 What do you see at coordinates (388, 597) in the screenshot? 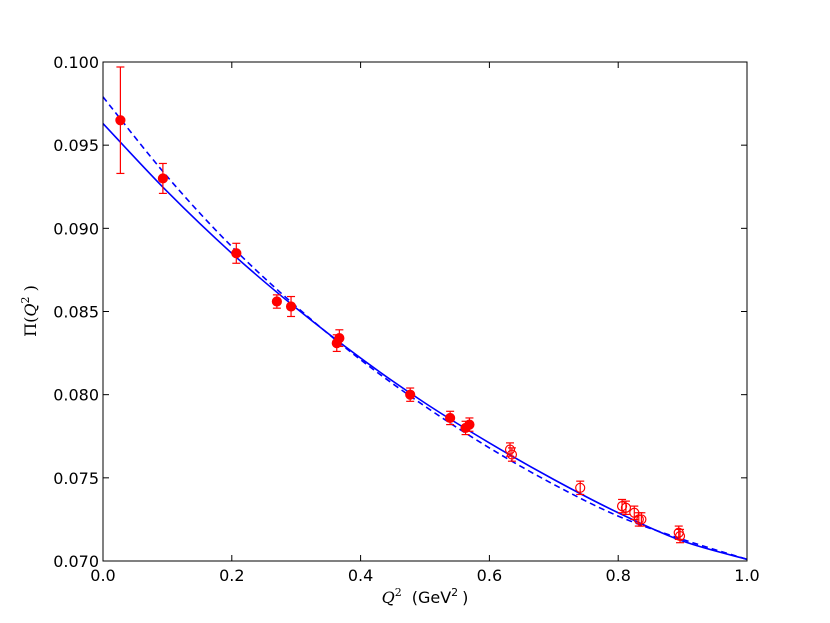
I see `x-axis-label-var: Q` at bounding box center [388, 597].